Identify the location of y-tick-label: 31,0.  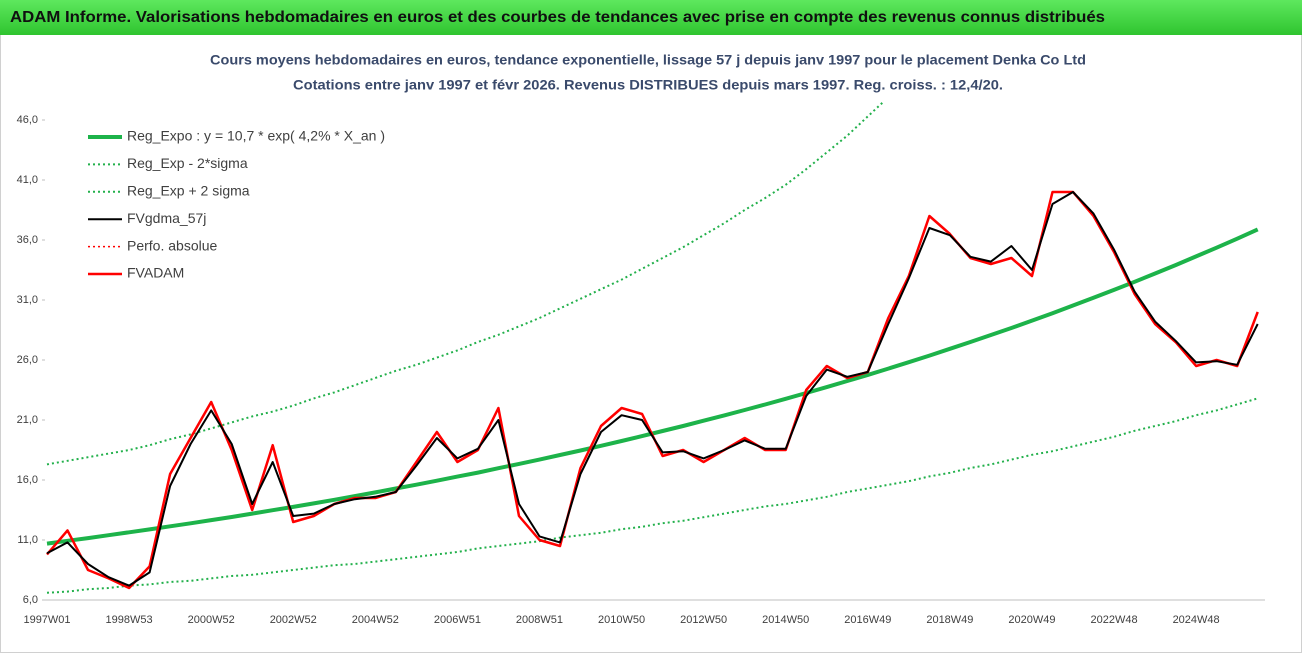
(27, 300).